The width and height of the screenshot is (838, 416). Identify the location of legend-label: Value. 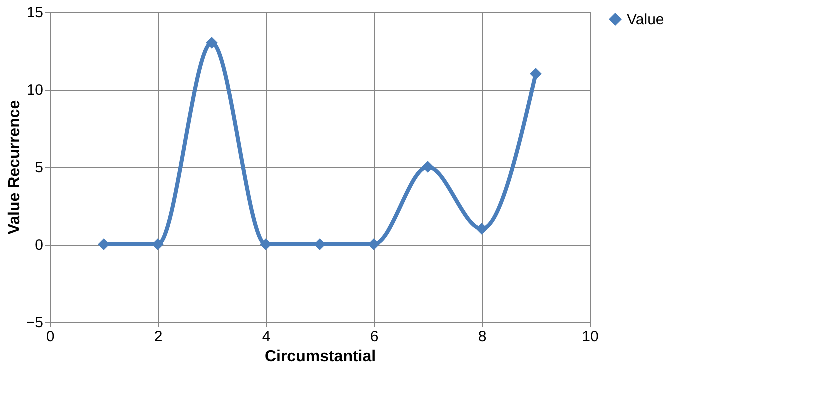
(645, 20).